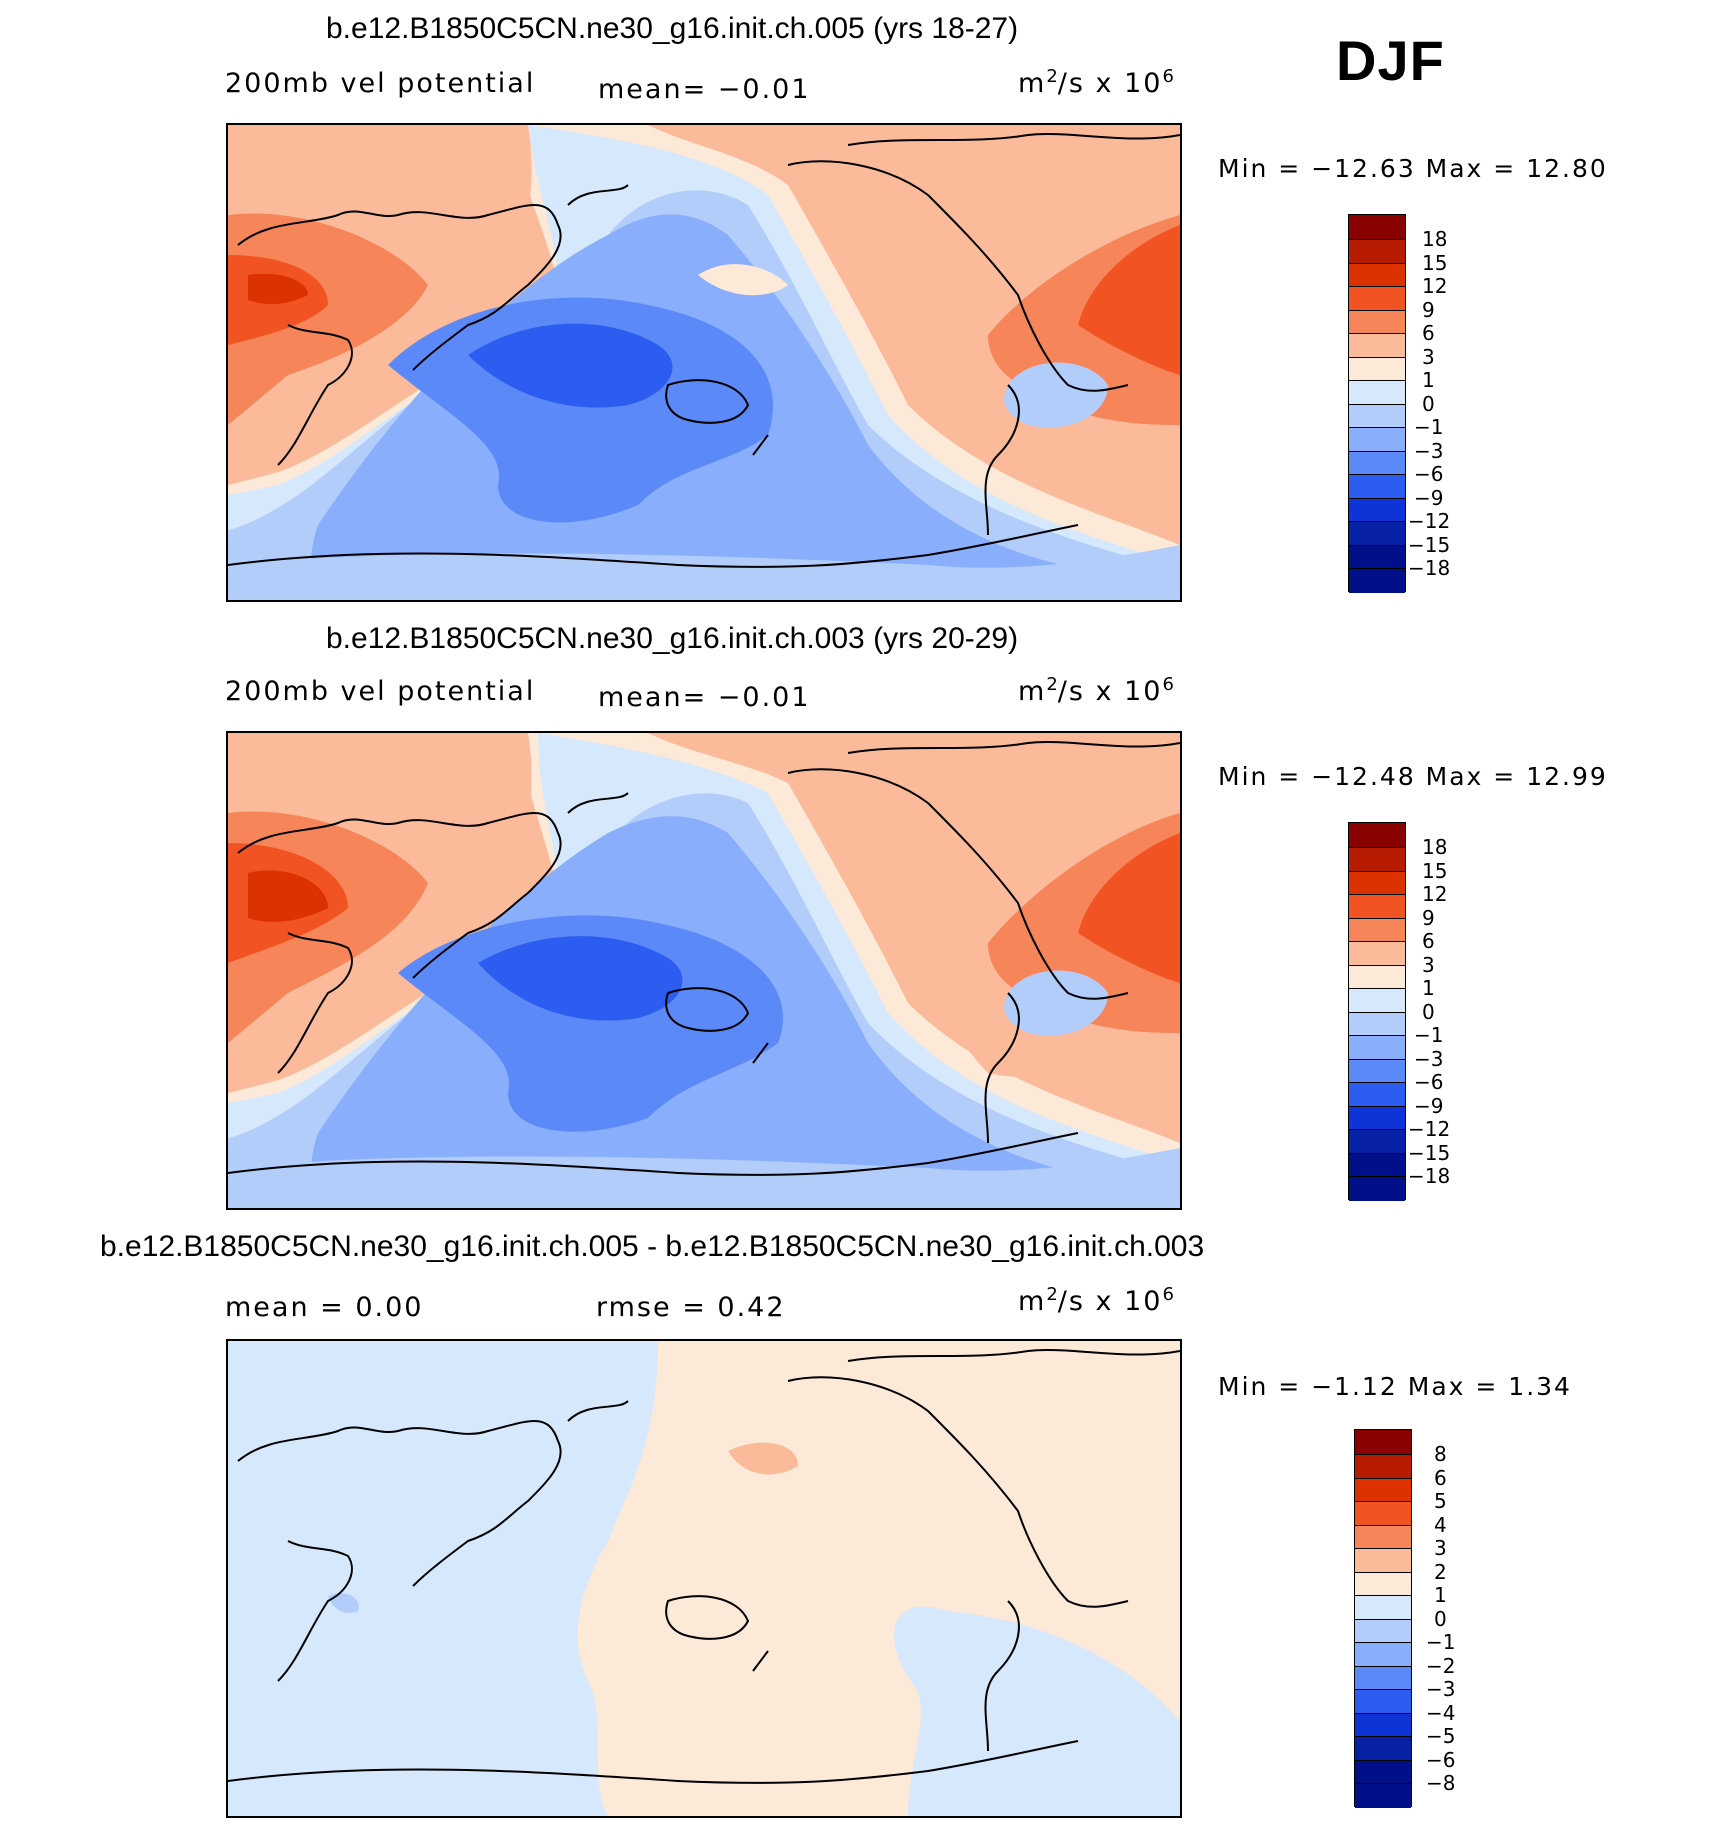 This screenshot has height=1831, width=1710. Describe the element at coordinates (1390, 60) in the screenshot. I see `season-label: DJF` at that location.